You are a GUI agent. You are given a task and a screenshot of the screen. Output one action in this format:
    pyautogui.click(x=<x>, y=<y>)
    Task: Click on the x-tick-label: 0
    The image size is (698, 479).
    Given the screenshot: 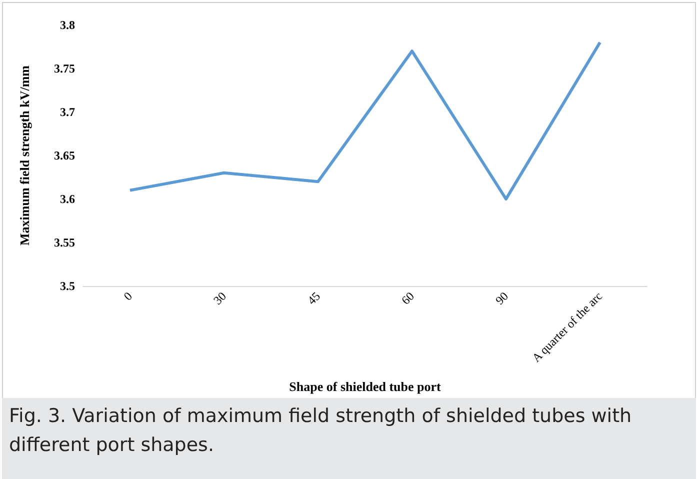 What is the action you would take?
    pyautogui.click(x=127, y=296)
    